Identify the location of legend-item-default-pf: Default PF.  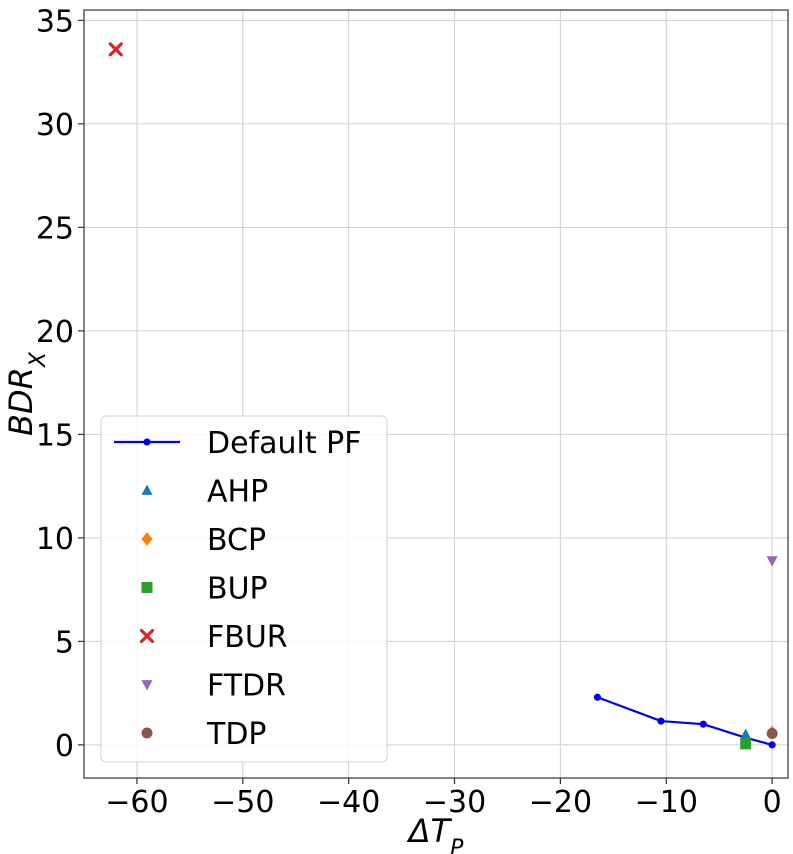
(238, 443).